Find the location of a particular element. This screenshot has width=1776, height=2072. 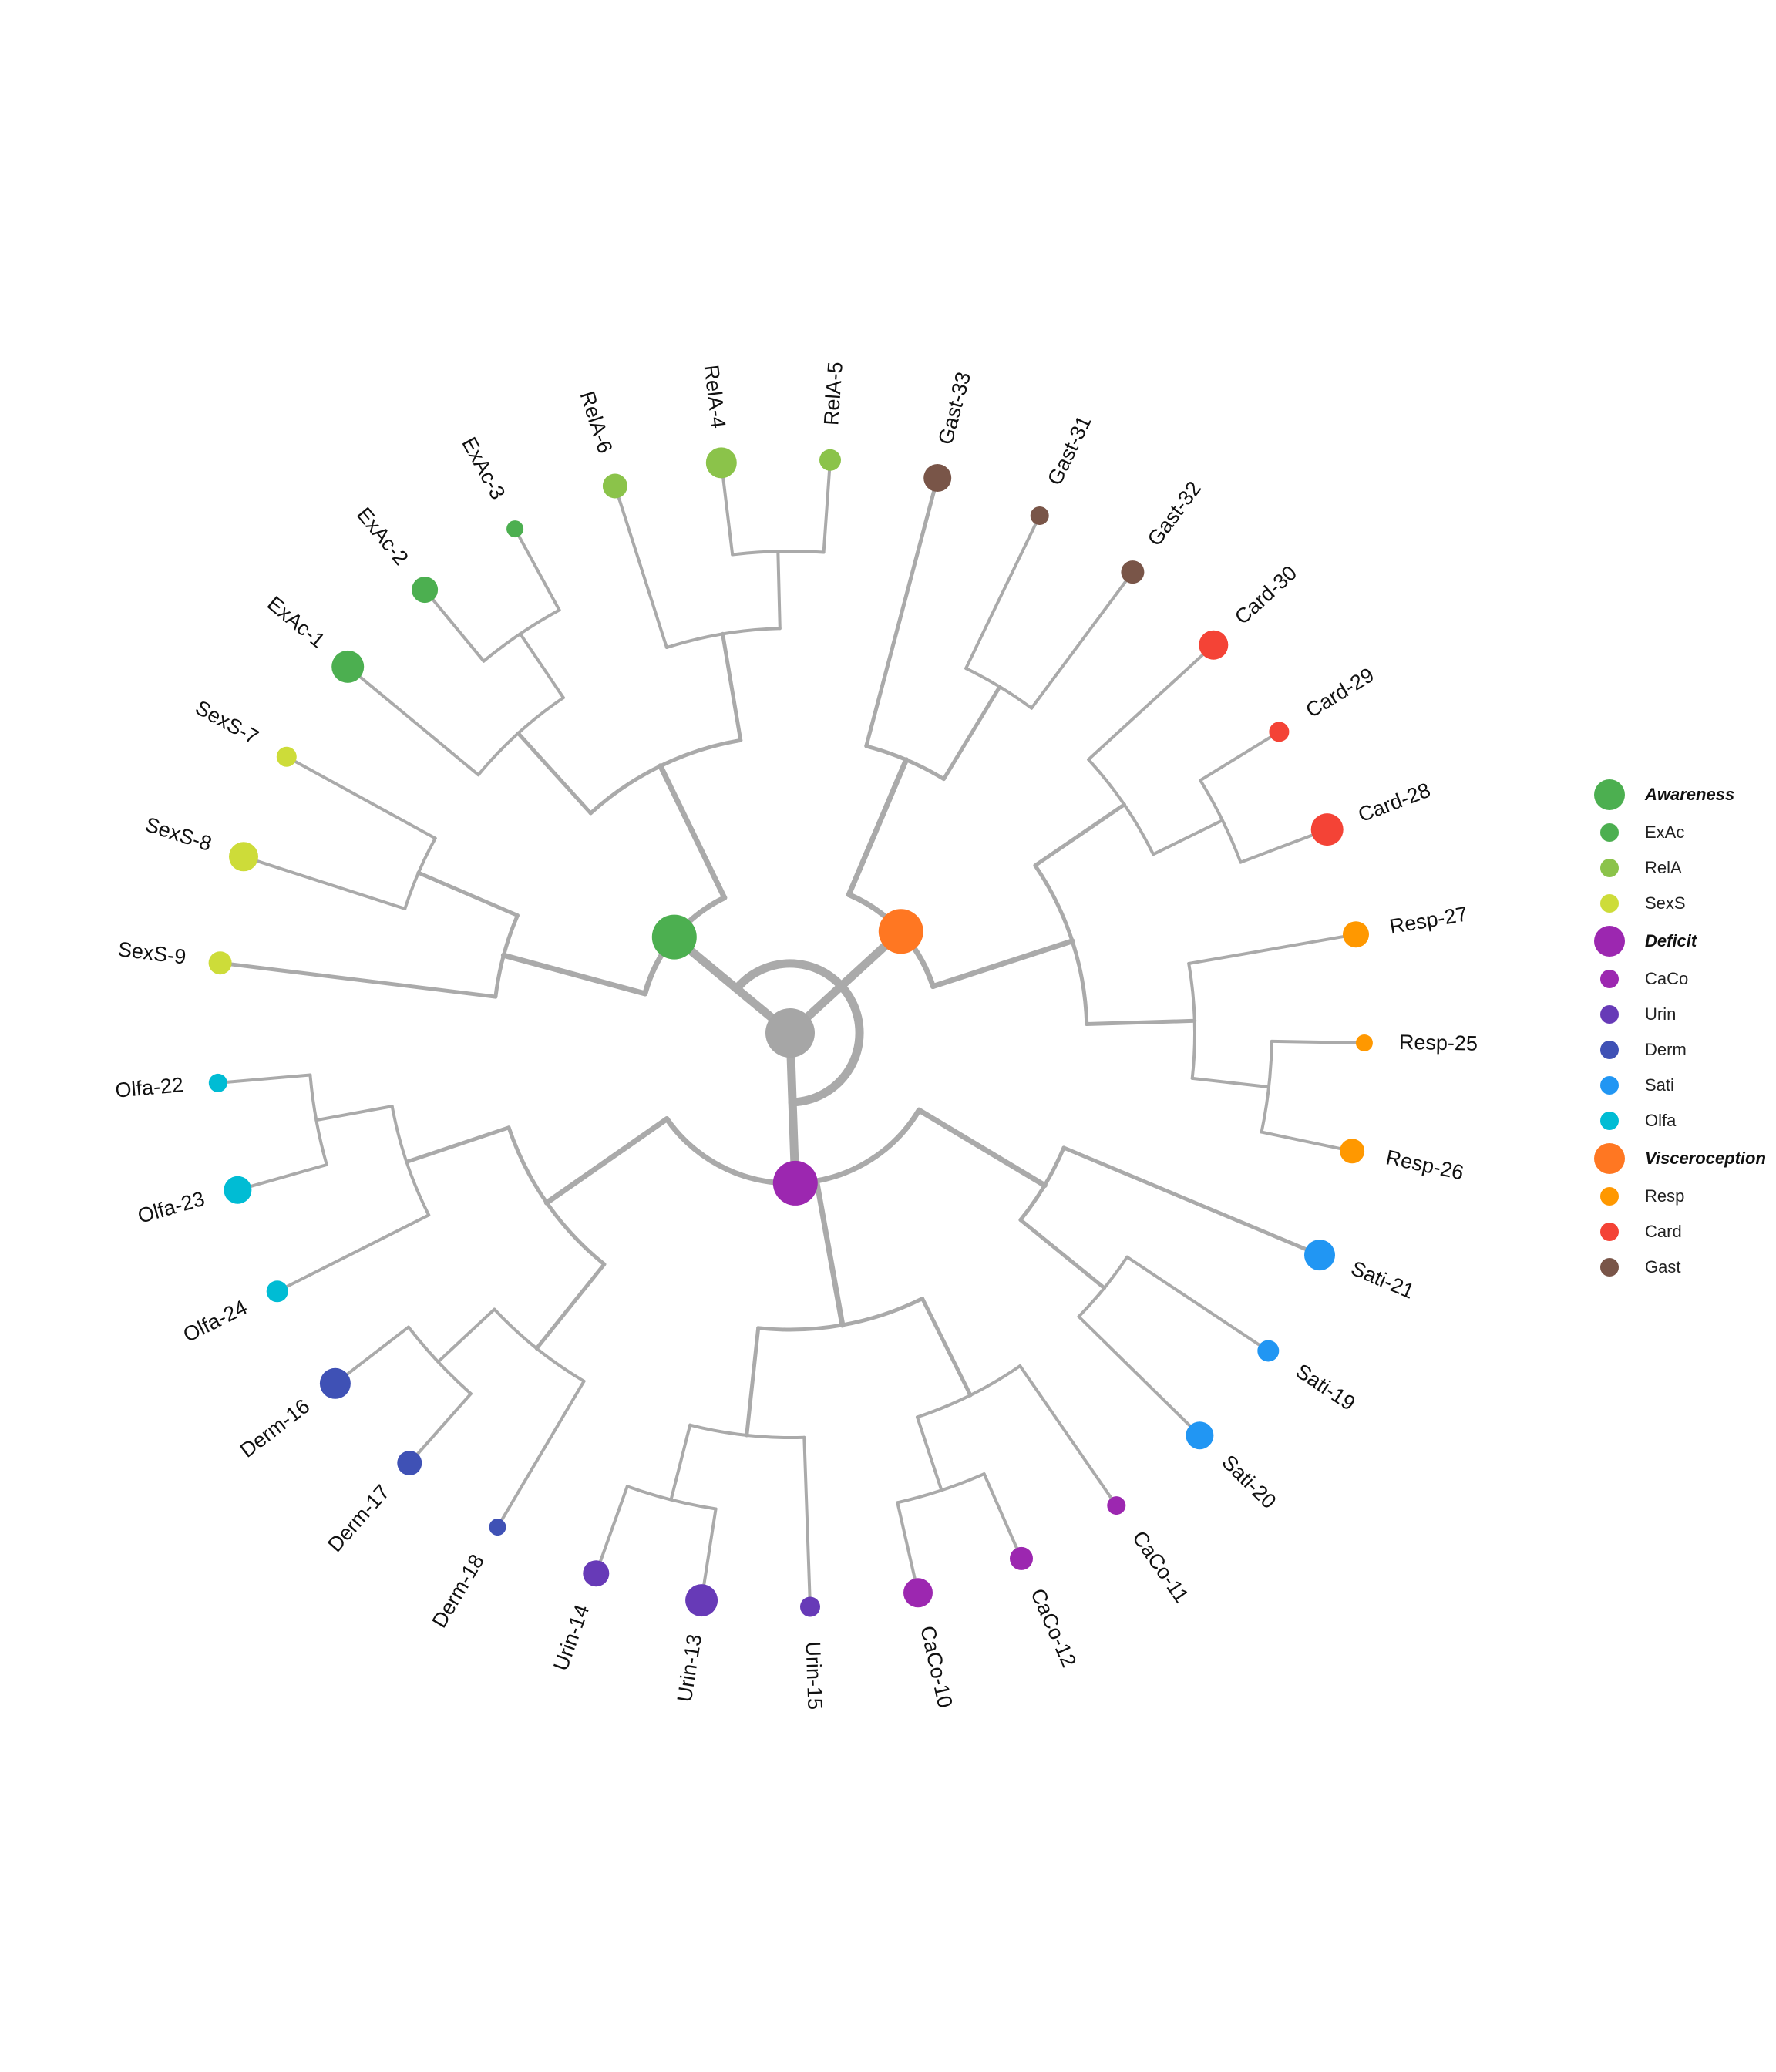

legend-label: Card is located at coordinates (1664, 1231).